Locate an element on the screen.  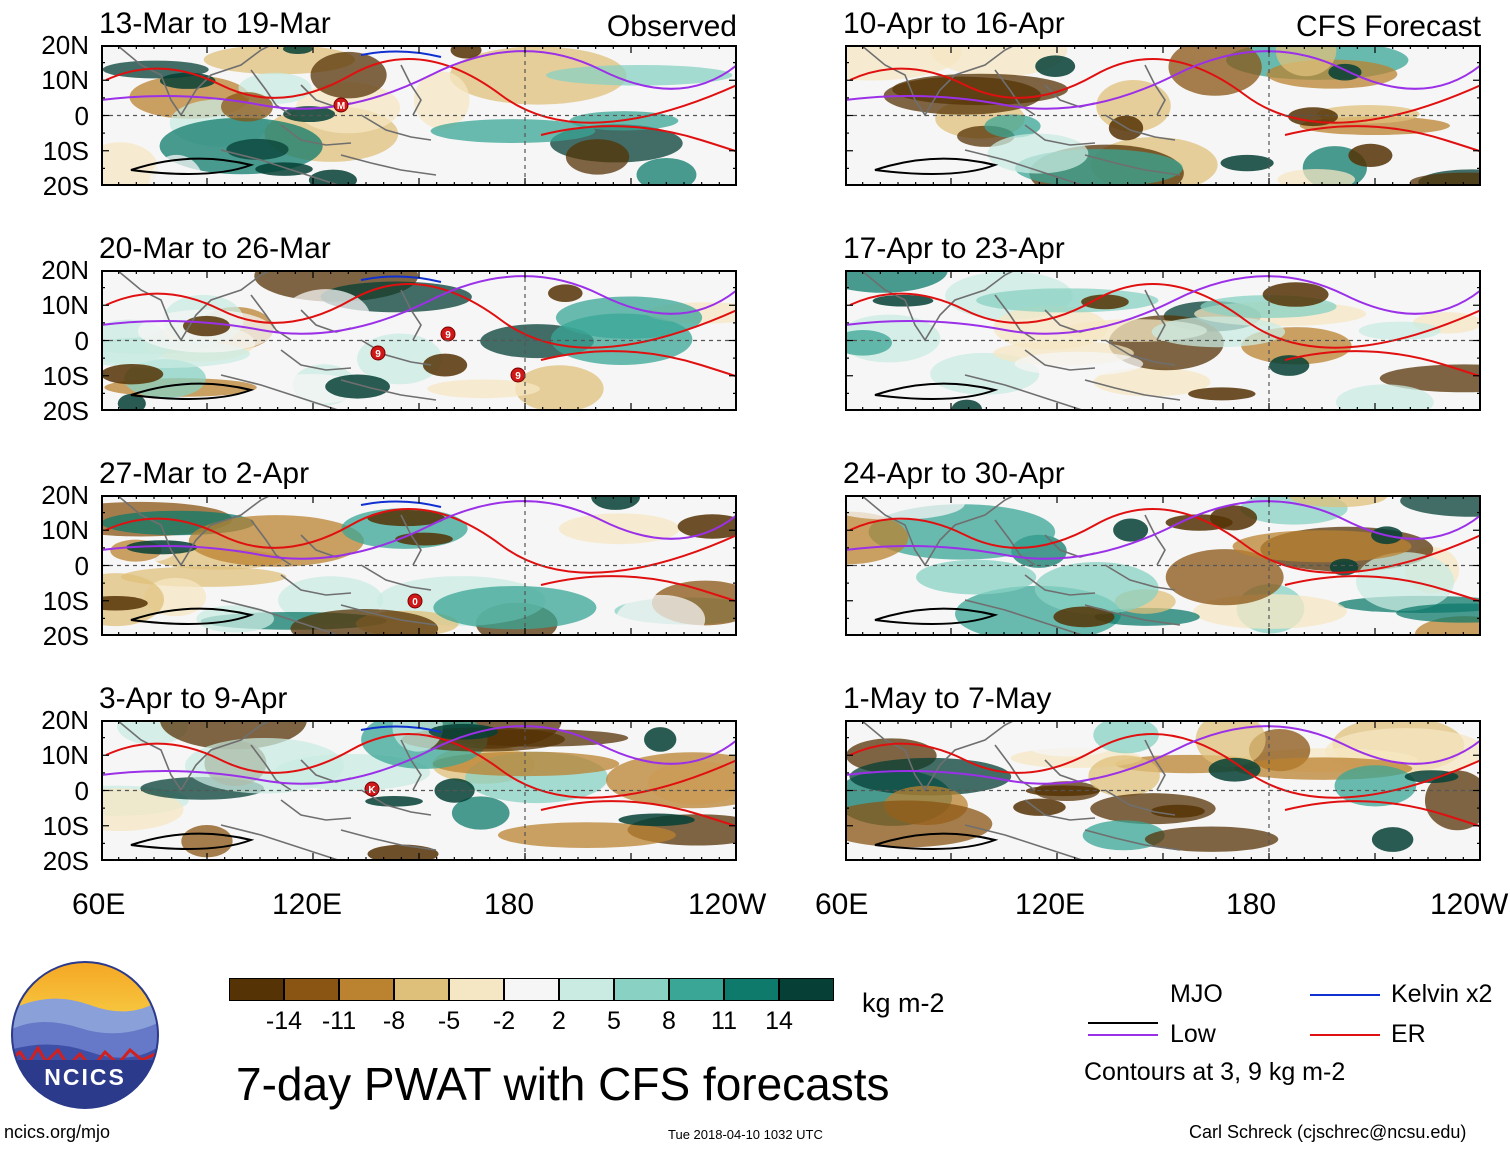
map-panel-1: M is located at coordinates (419, 115).